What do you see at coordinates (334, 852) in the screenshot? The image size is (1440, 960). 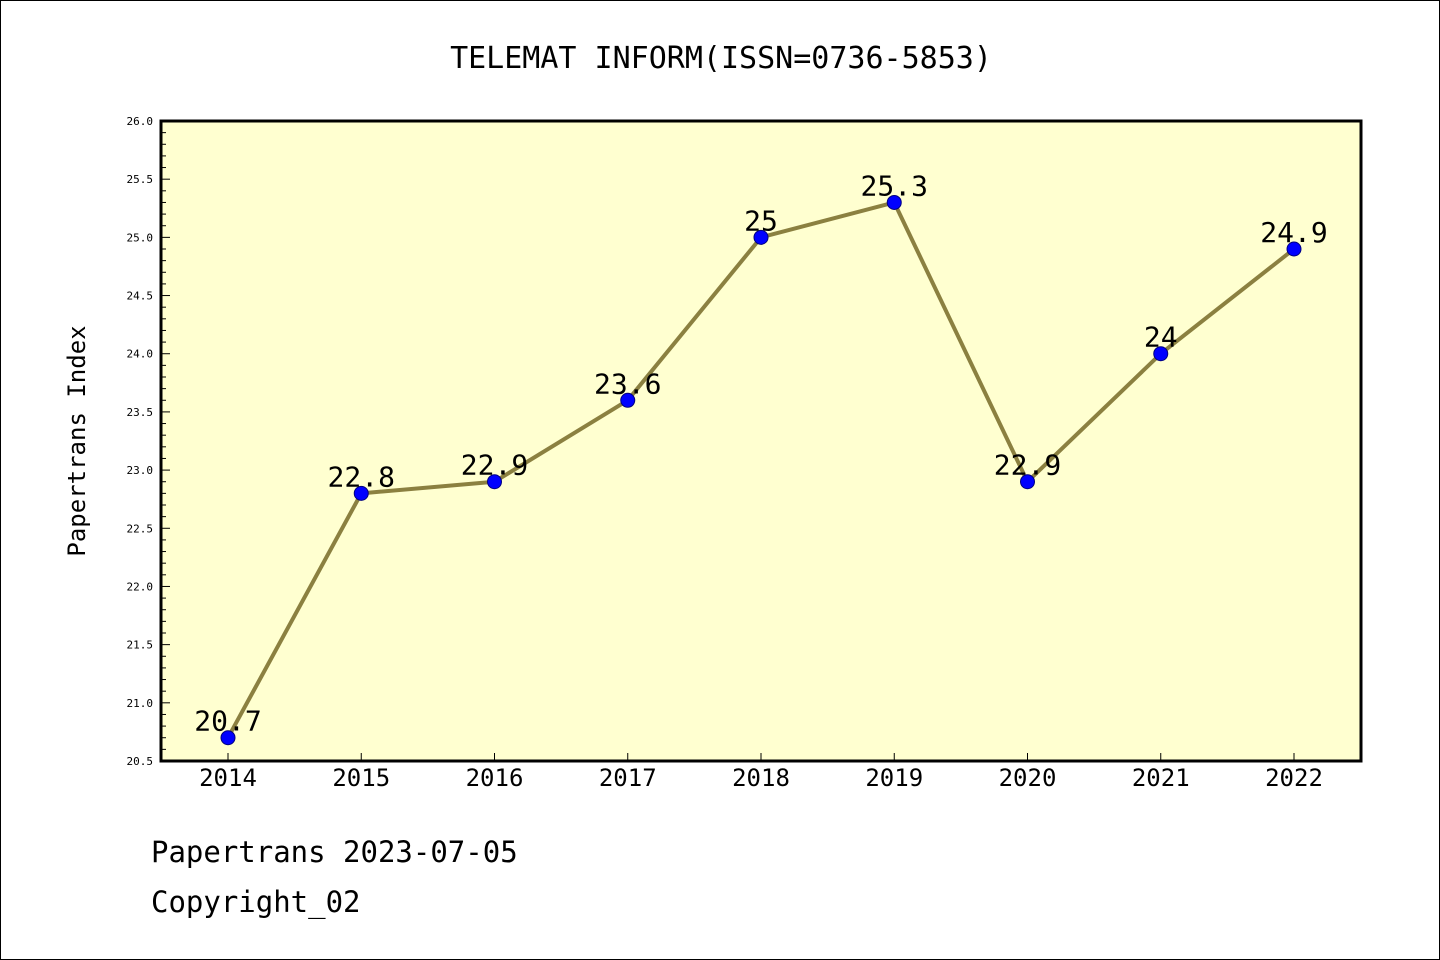 I see `footer-date-text: Papertrans 2023-07-05` at bounding box center [334, 852].